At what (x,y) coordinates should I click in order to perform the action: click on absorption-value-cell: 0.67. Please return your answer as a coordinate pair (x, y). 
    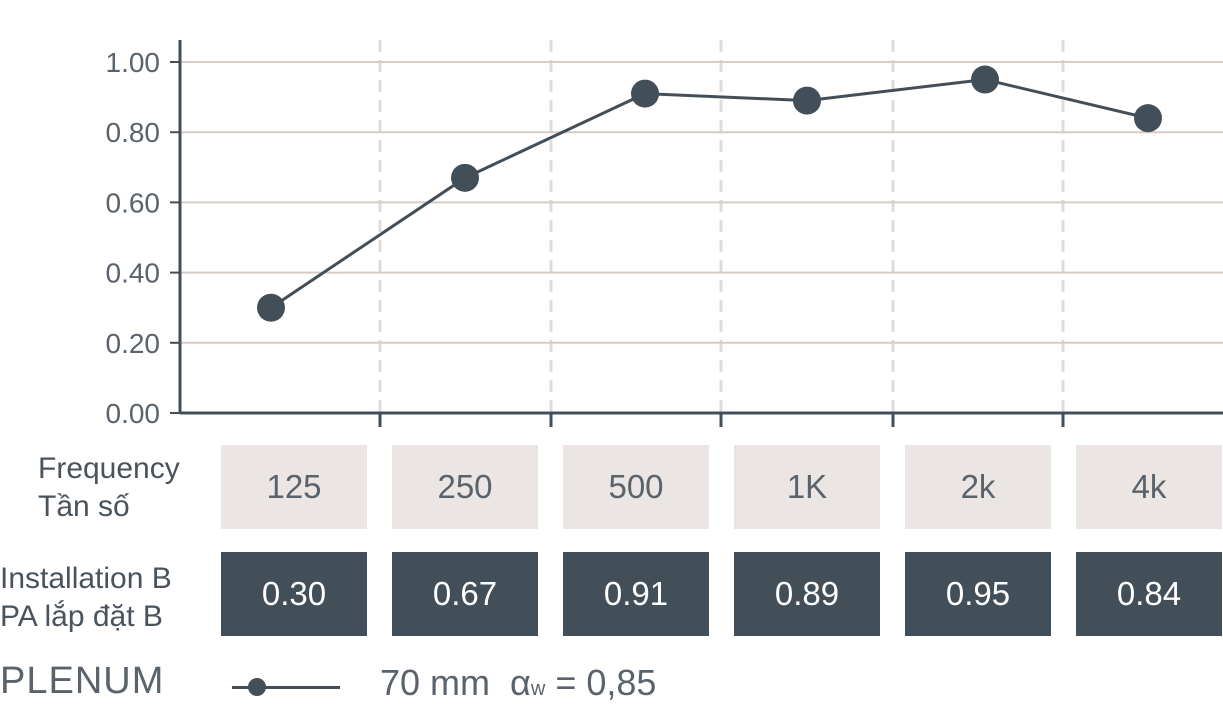
    Looking at the image, I should click on (465, 594).